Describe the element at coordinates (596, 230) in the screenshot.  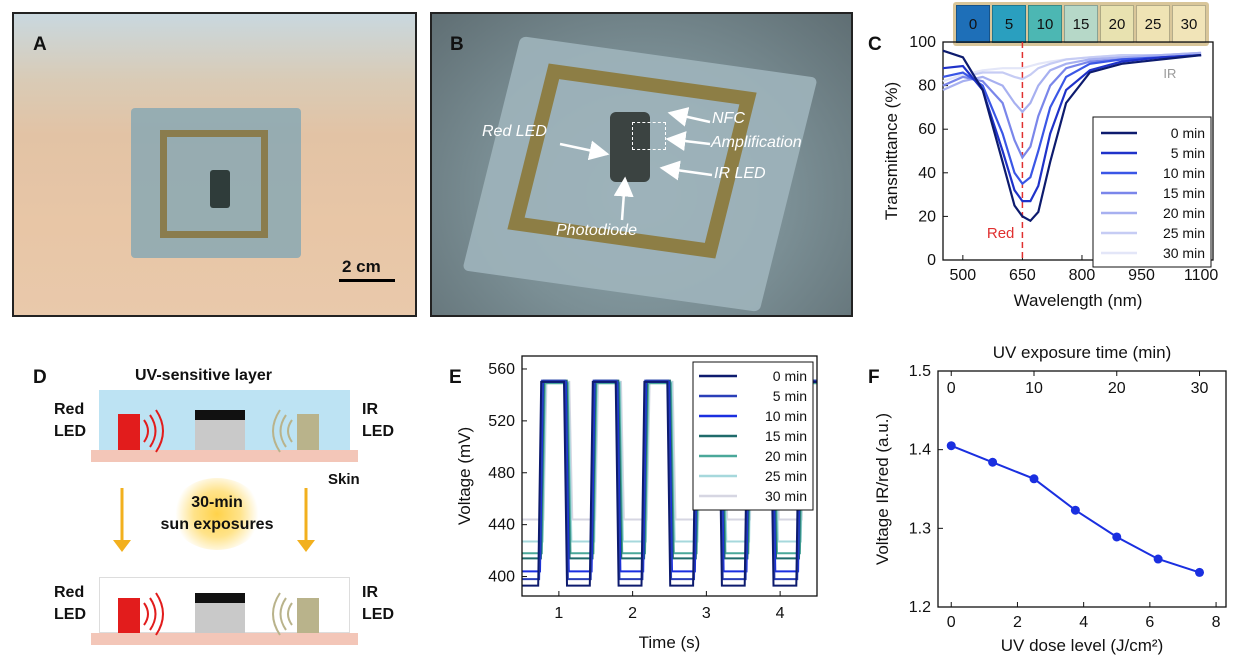
I see `label-photodiode: Photodiode` at that location.